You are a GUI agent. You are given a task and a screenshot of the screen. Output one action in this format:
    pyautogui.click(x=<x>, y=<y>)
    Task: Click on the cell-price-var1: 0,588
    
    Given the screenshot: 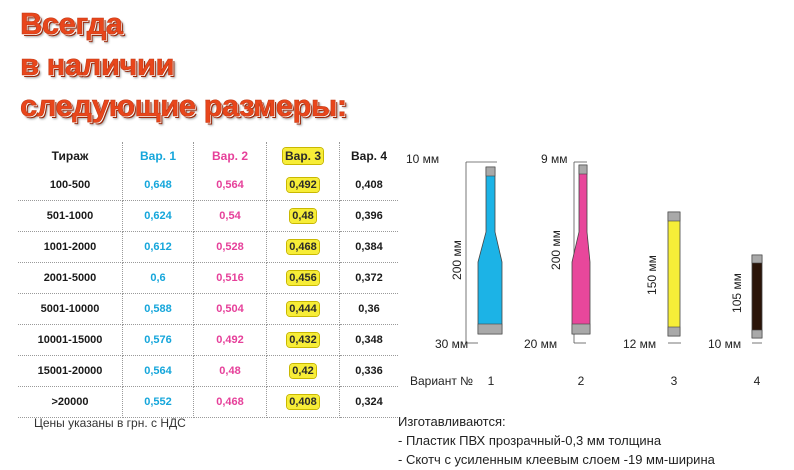 What is the action you would take?
    pyautogui.click(x=158, y=309)
    